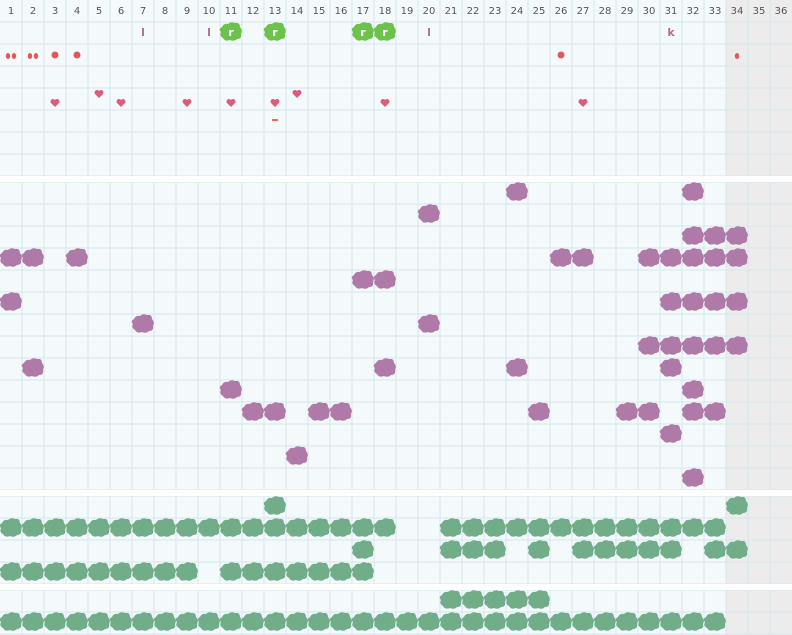 The height and width of the screenshot is (635, 792). What do you see at coordinates (473, 11) in the screenshot?
I see `column-number: 22` at bounding box center [473, 11].